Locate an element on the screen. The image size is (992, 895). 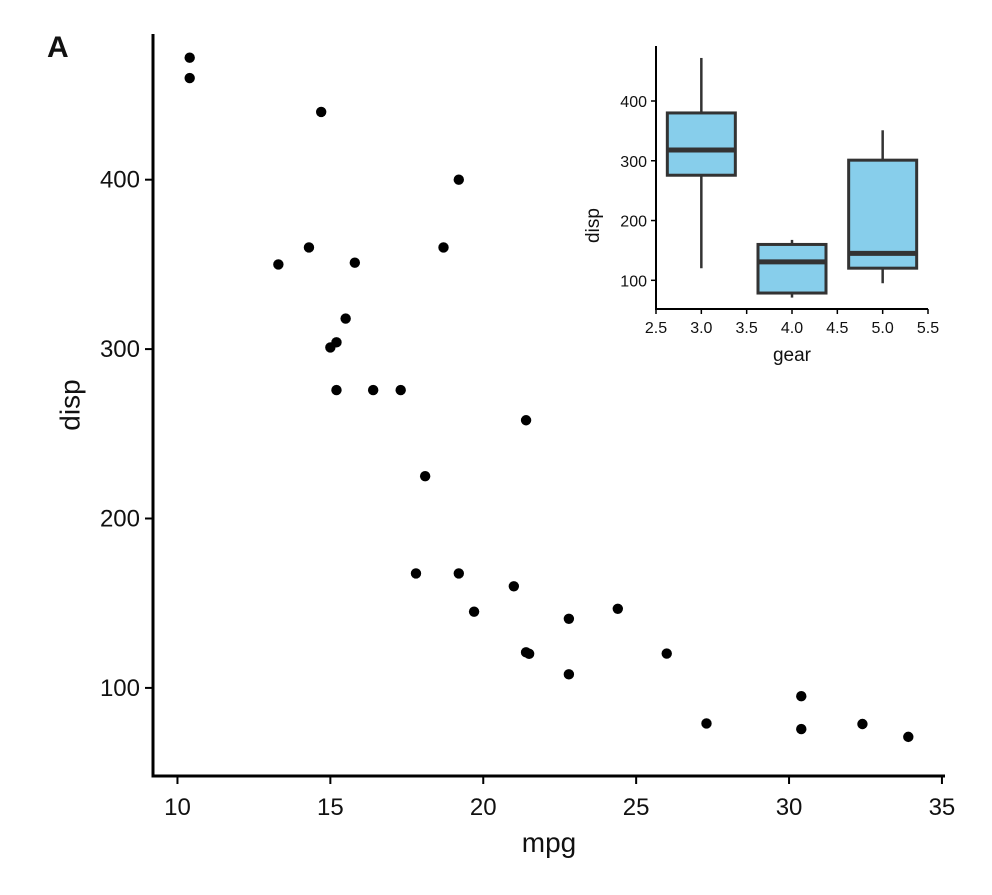
main-x-tick-label: 20 is located at coordinates (483, 807).